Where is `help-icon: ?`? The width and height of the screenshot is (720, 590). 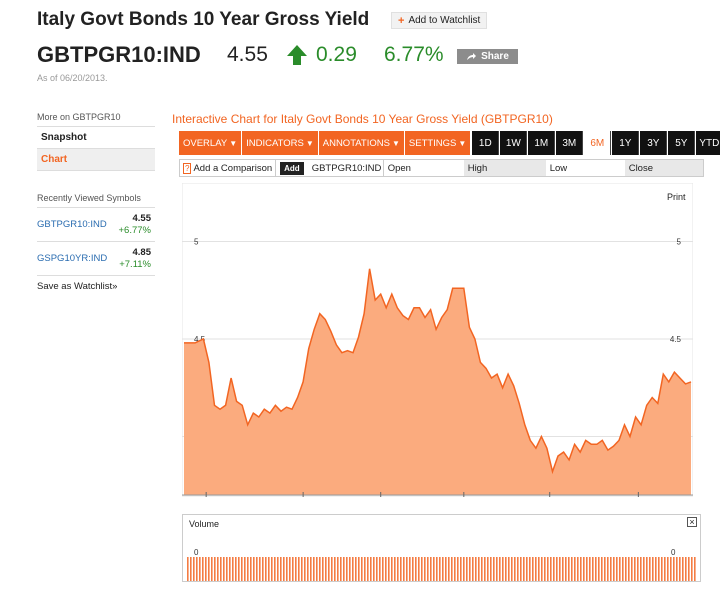
help-icon: ? is located at coordinates (187, 168).